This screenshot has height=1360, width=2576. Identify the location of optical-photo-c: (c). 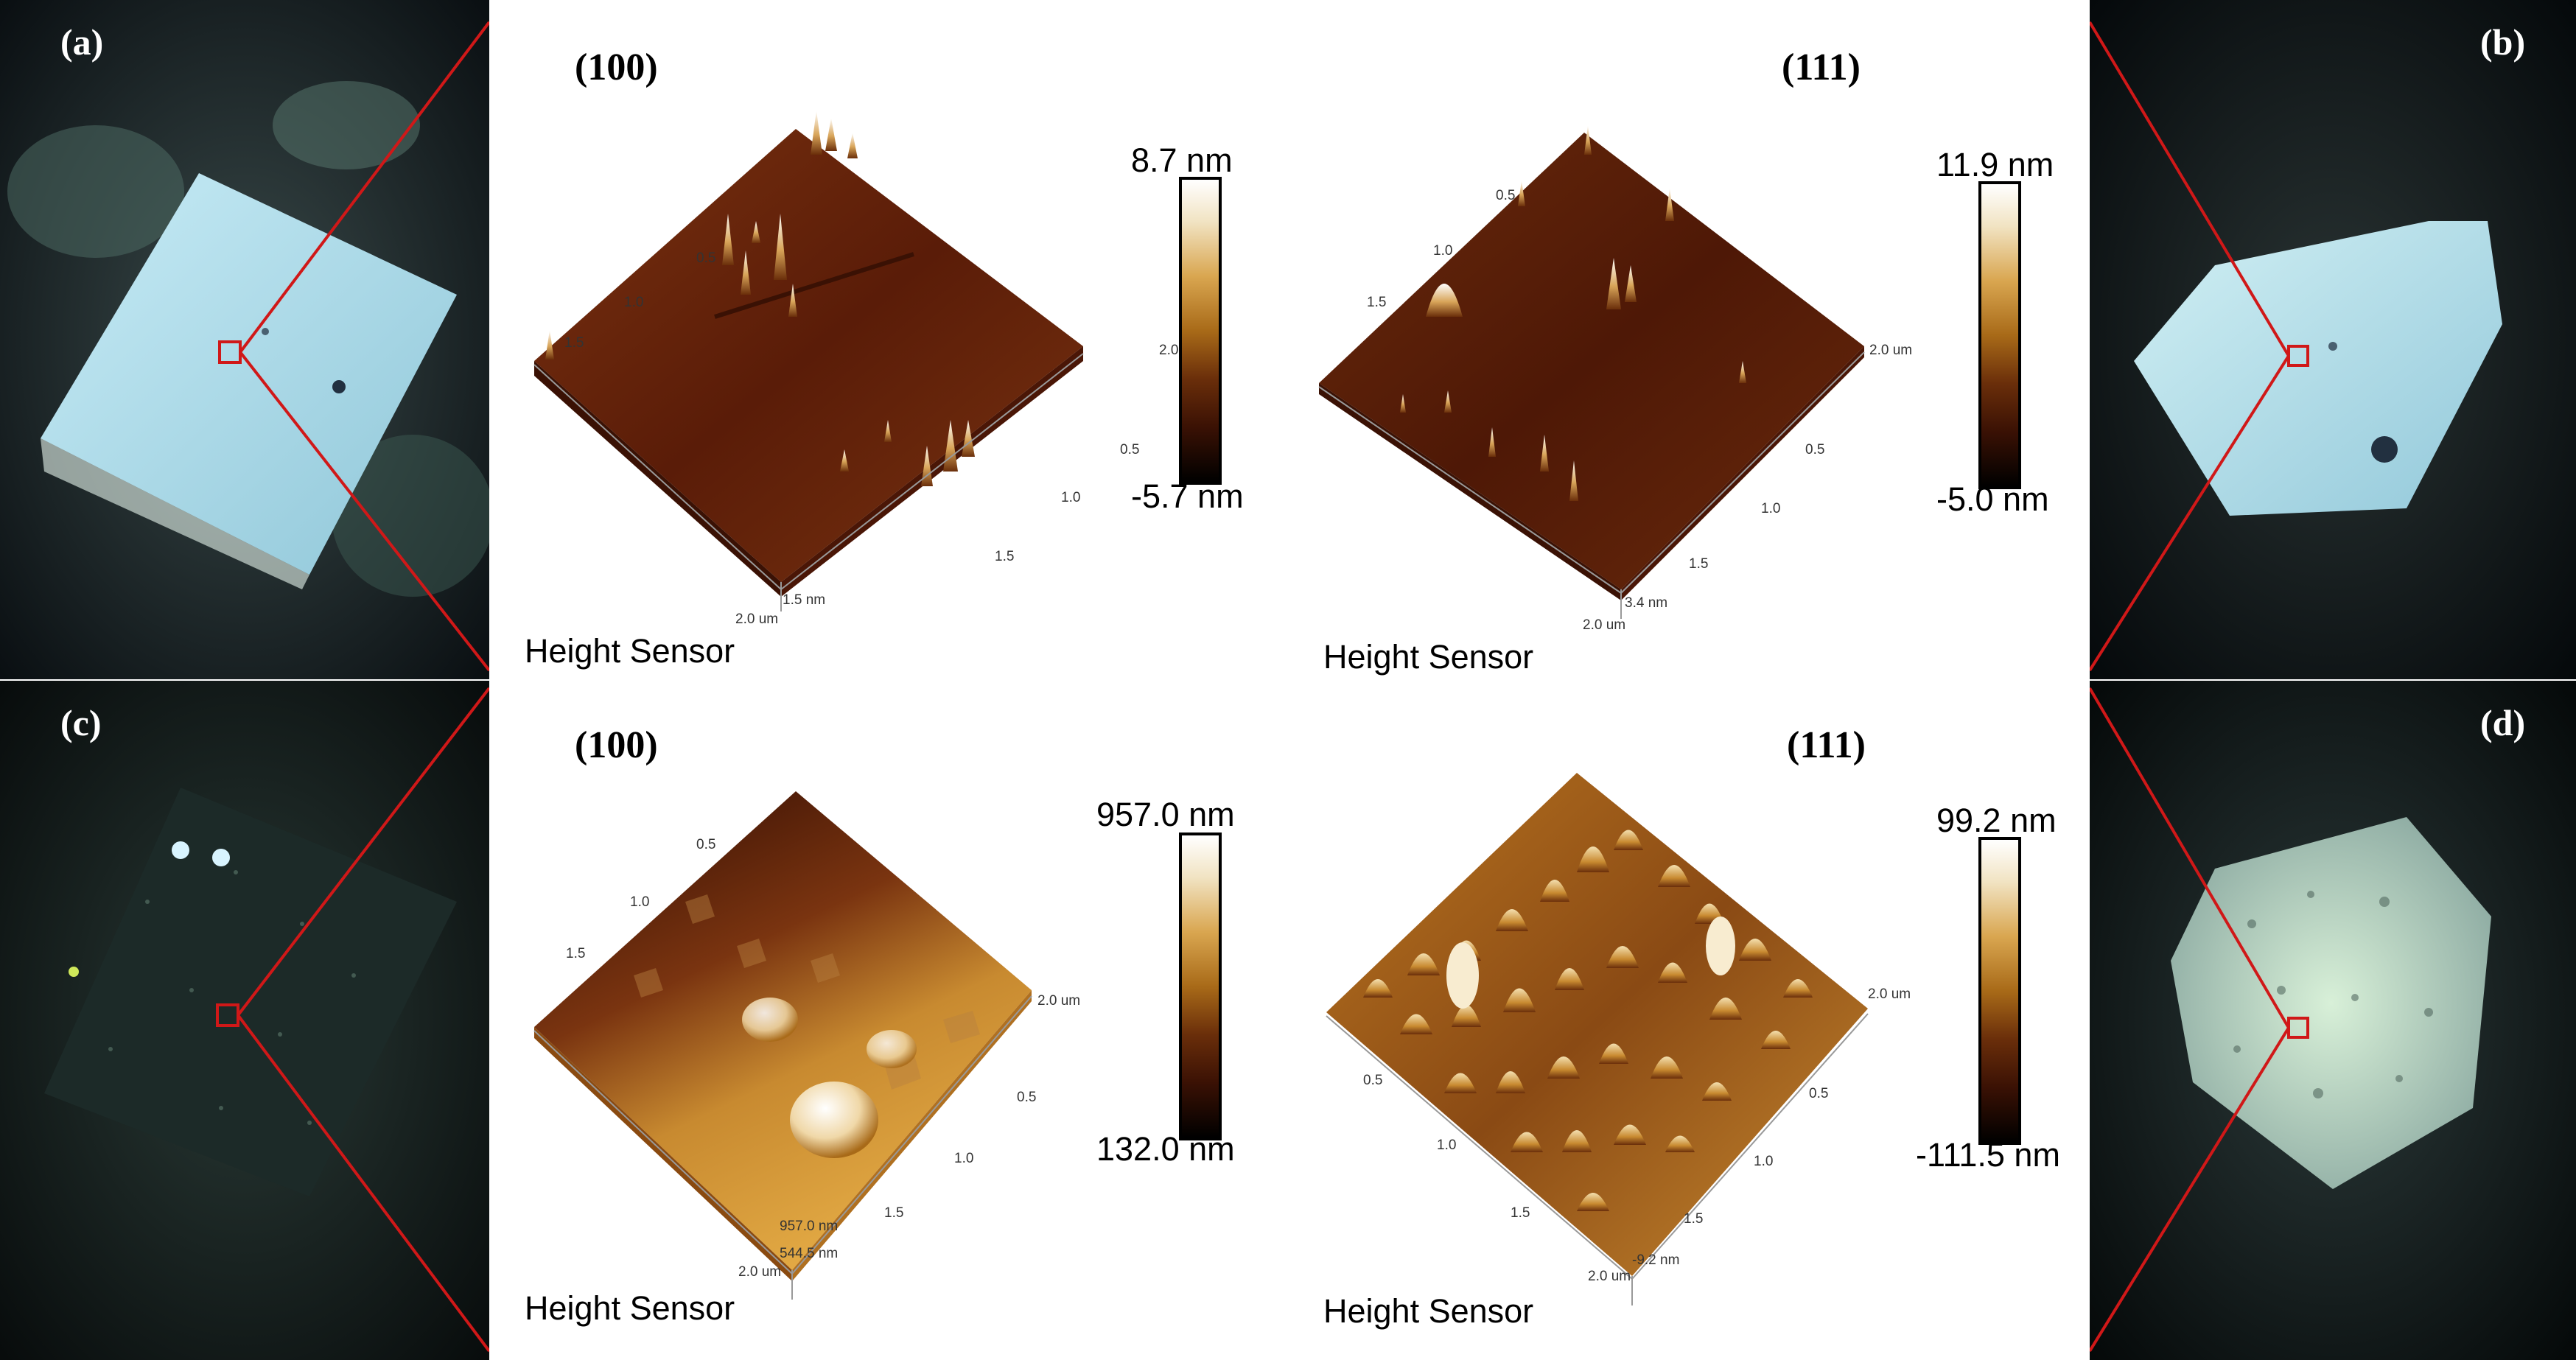
(245, 1021).